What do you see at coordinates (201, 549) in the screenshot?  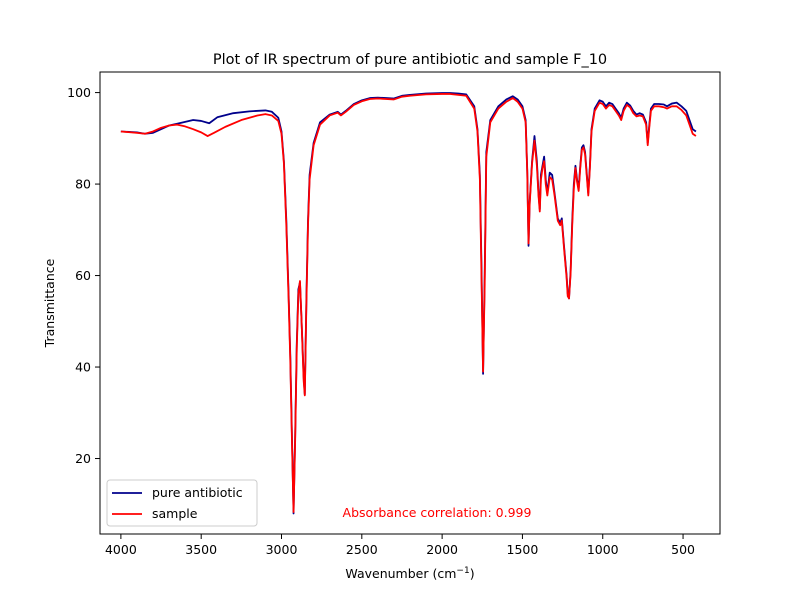 I see `x-tick-label: 3500` at bounding box center [201, 549].